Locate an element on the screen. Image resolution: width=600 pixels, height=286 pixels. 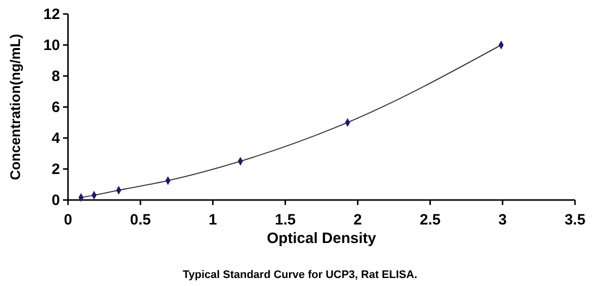
x-tick-label: 1.5 is located at coordinates (285, 220).